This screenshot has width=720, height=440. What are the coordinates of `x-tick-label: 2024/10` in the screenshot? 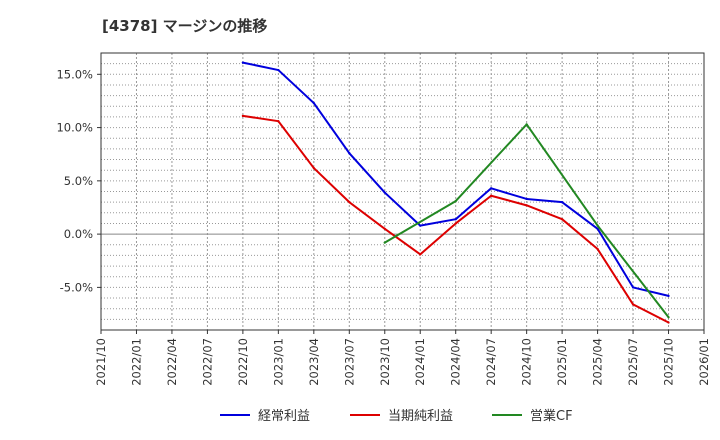 It's located at (527, 362).